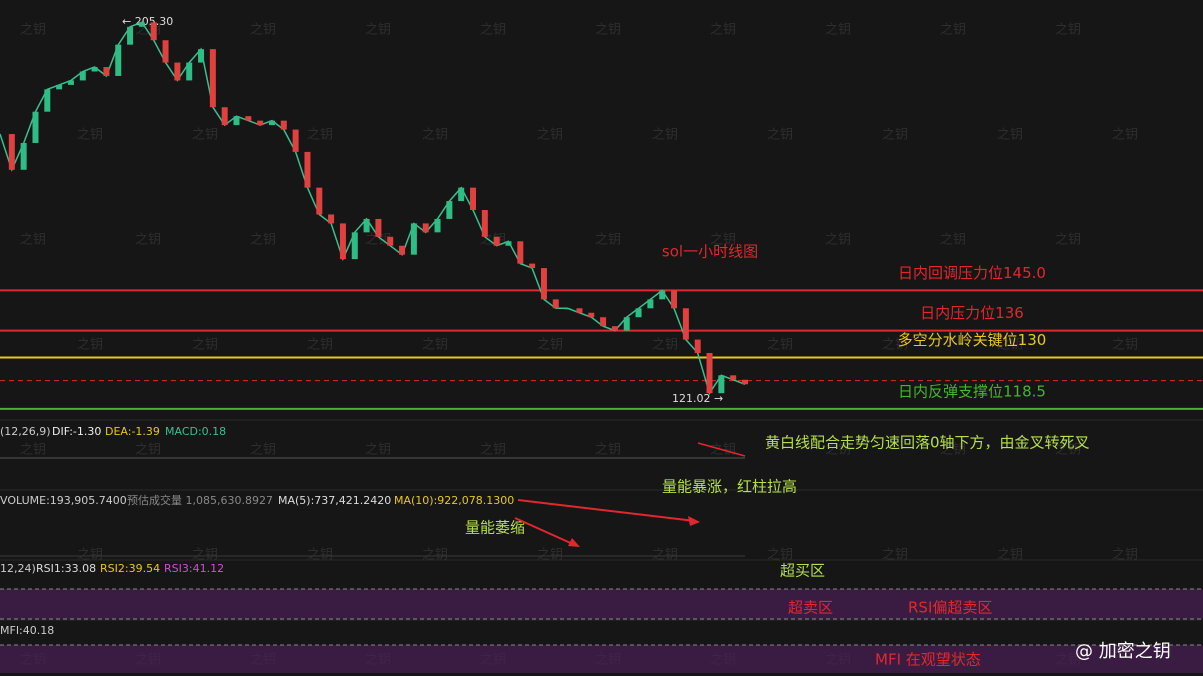  I want to click on low-label: 121.02 →, so click(697, 398).